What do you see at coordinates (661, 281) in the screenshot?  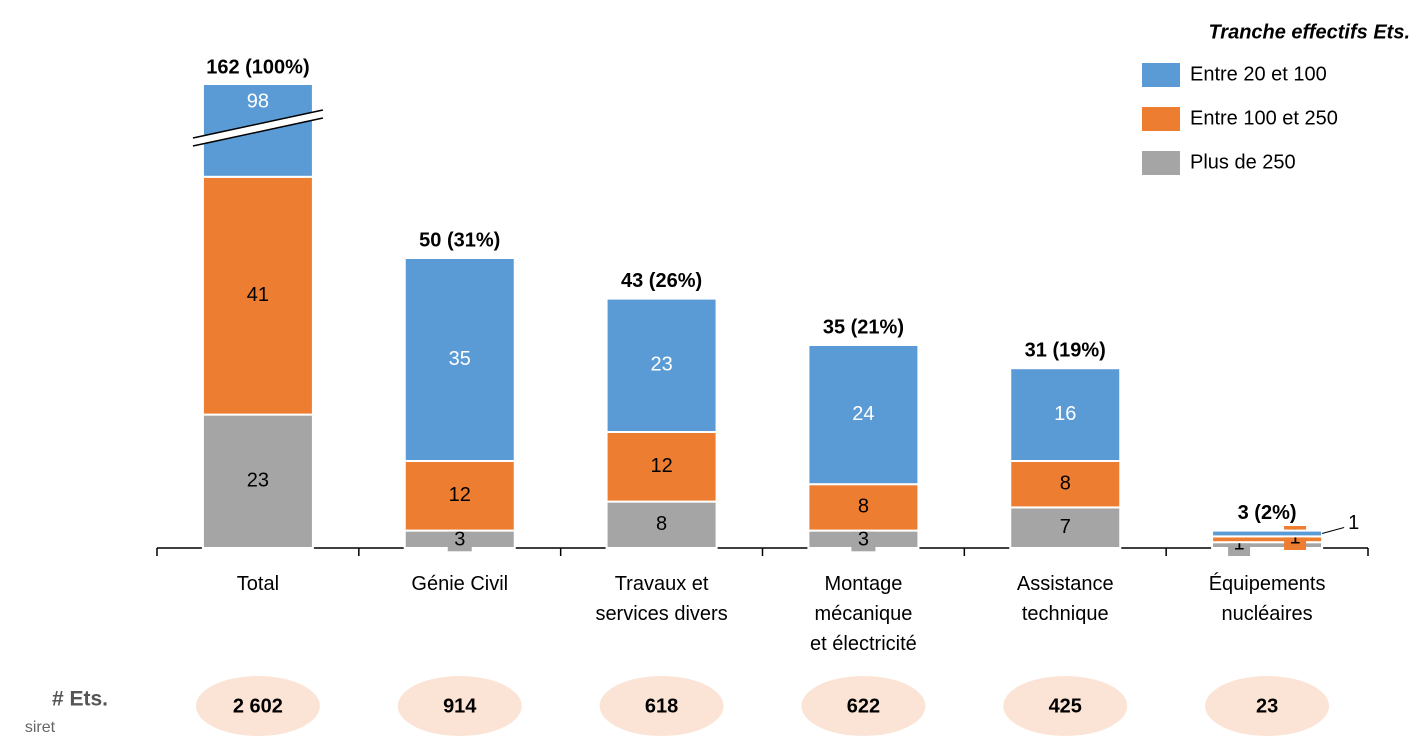 I see `total-label: 43 (26%)` at bounding box center [661, 281].